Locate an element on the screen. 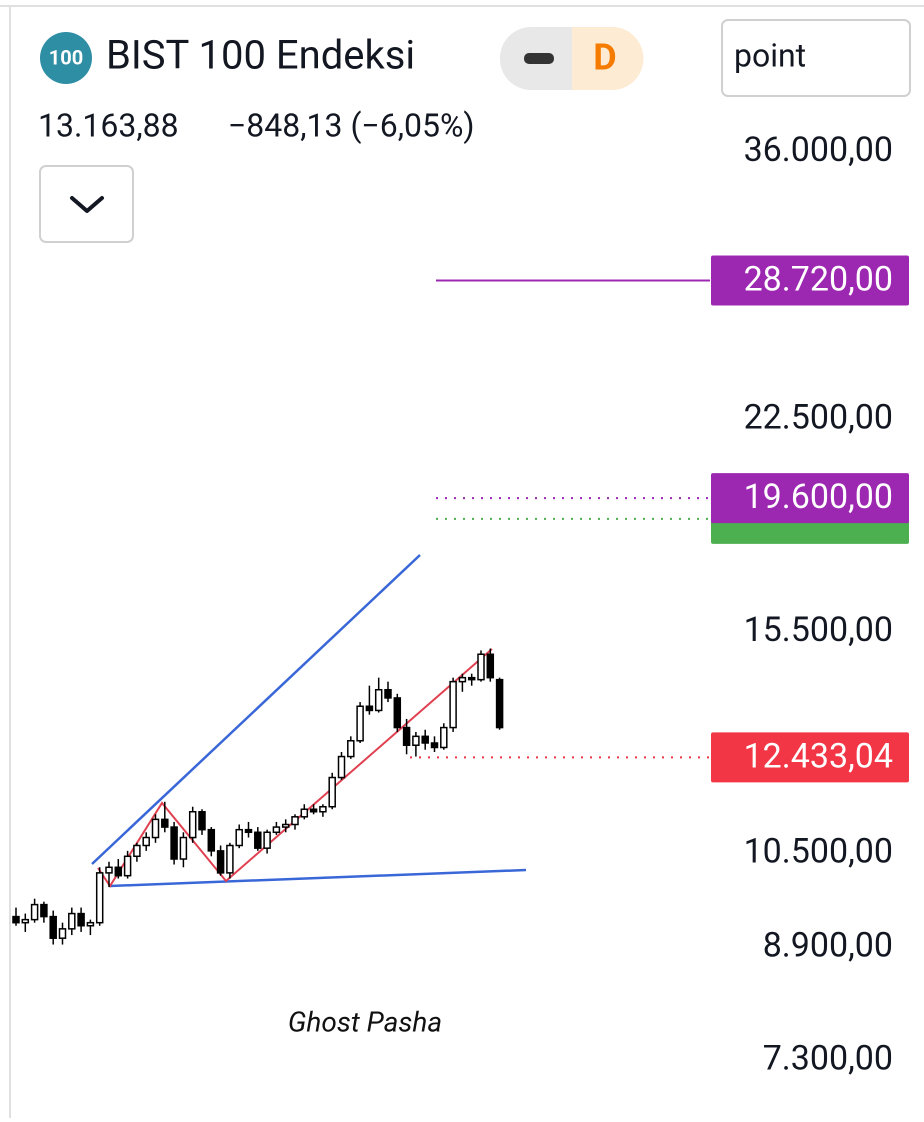 The width and height of the screenshot is (924, 1122). badge-bg is located at coordinates (608, 58).